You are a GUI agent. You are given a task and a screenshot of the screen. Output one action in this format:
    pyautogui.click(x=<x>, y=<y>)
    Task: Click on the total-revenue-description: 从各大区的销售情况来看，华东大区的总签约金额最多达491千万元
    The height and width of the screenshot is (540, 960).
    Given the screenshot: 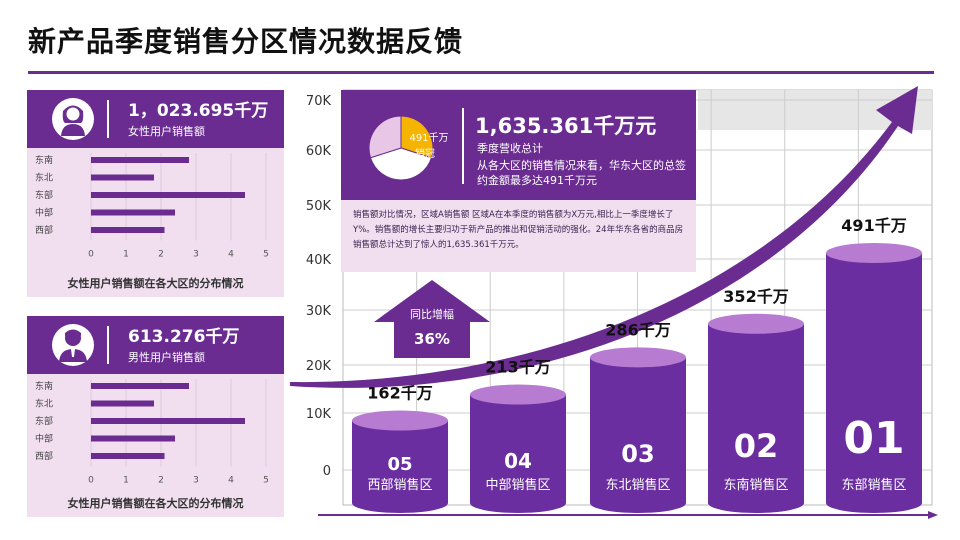 What is the action you would take?
    pyautogui.click(x=581, y=173)
    